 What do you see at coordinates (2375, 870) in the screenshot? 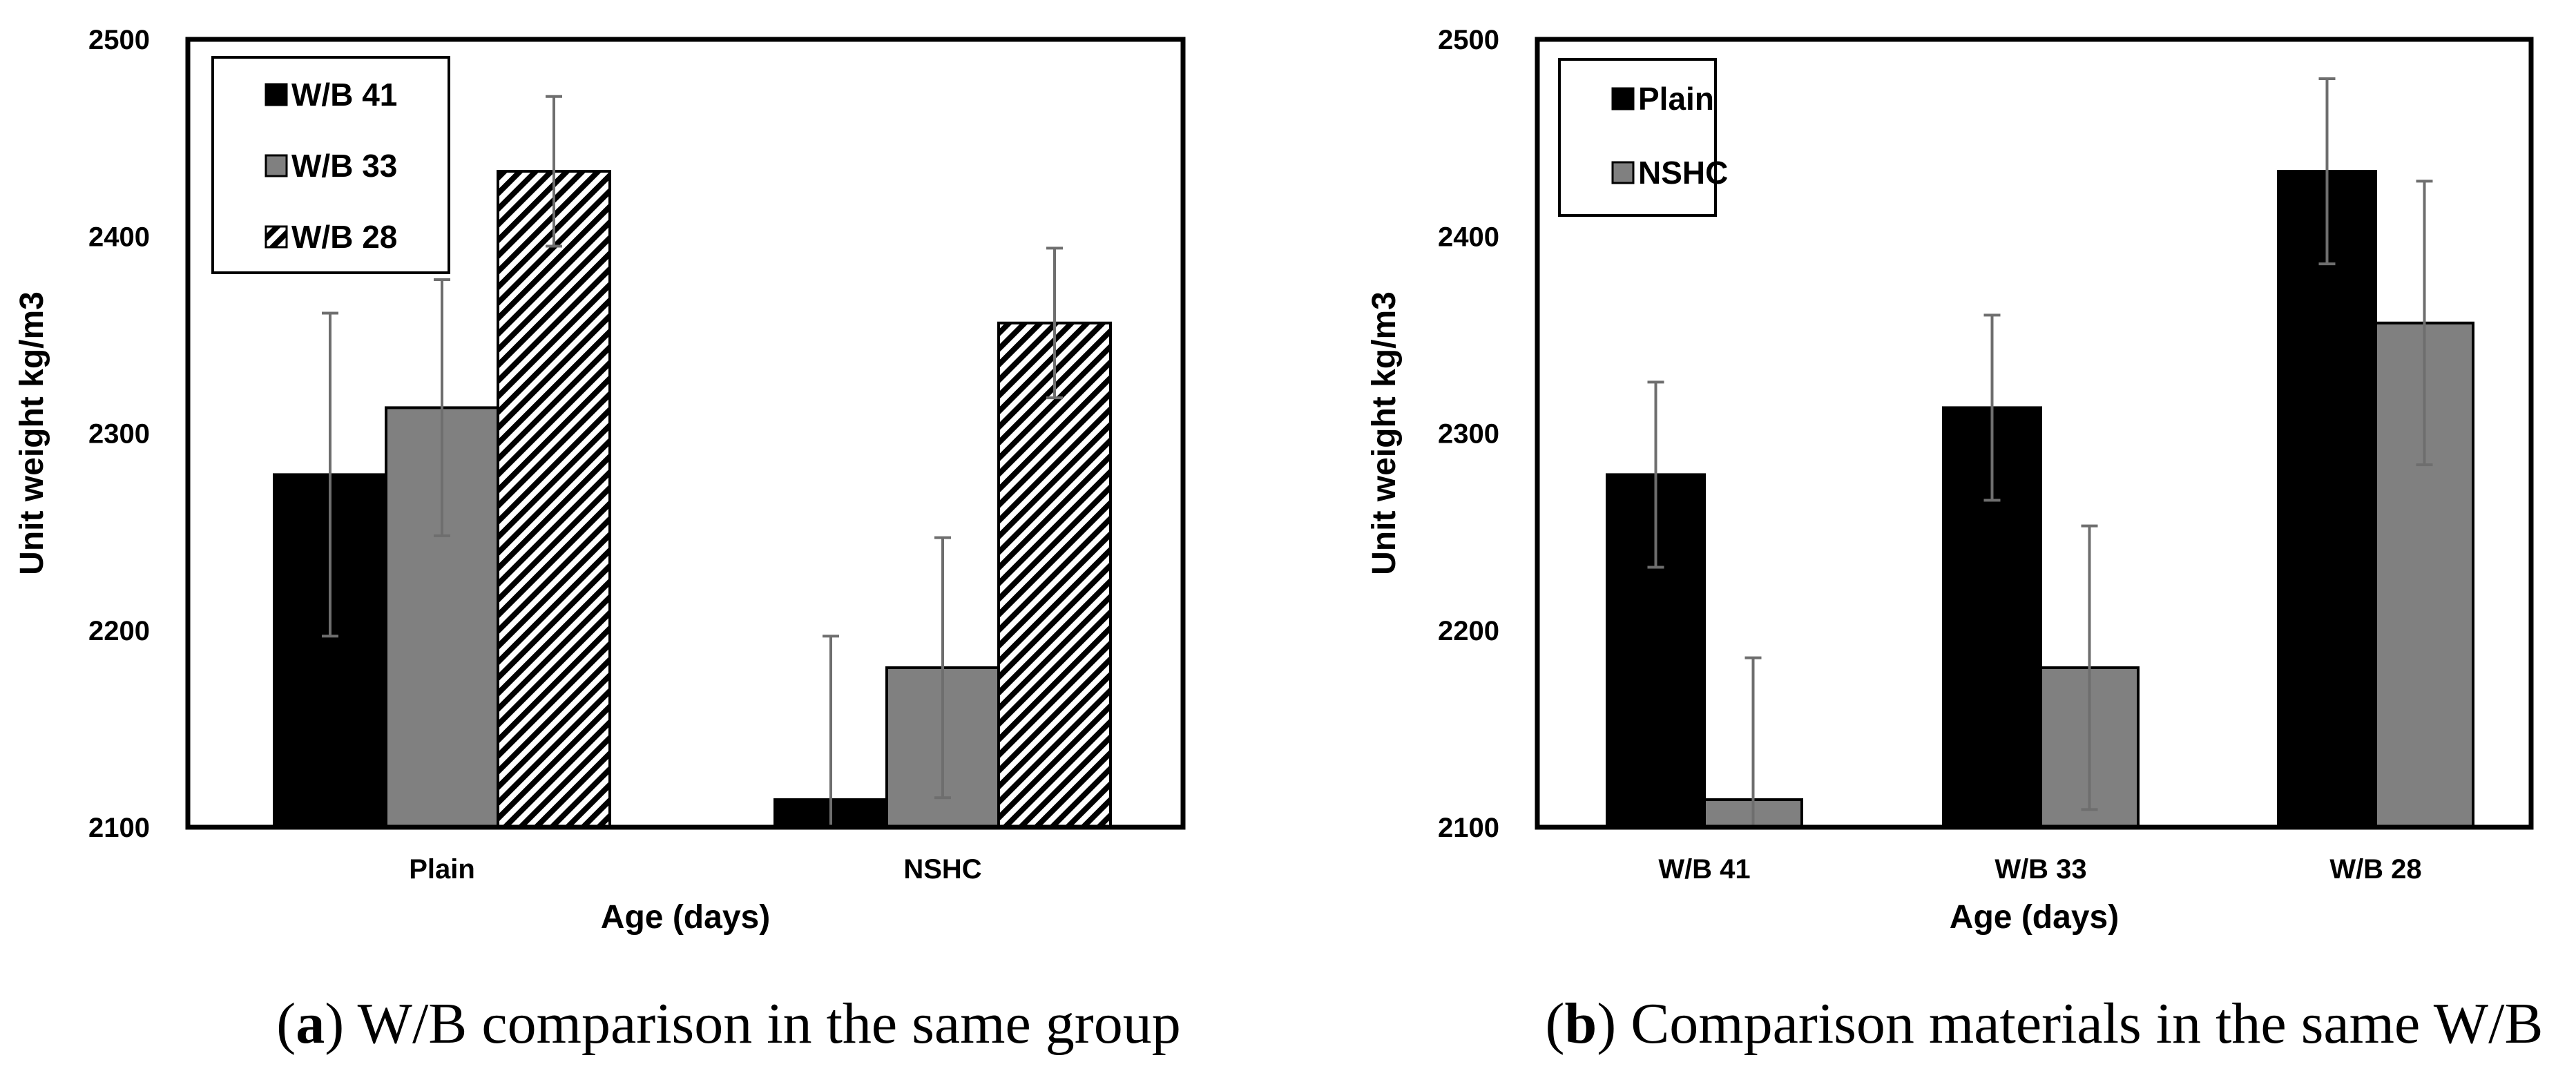
I see `x-tick-label: W/B 28` at bounding box center [2375, 870].